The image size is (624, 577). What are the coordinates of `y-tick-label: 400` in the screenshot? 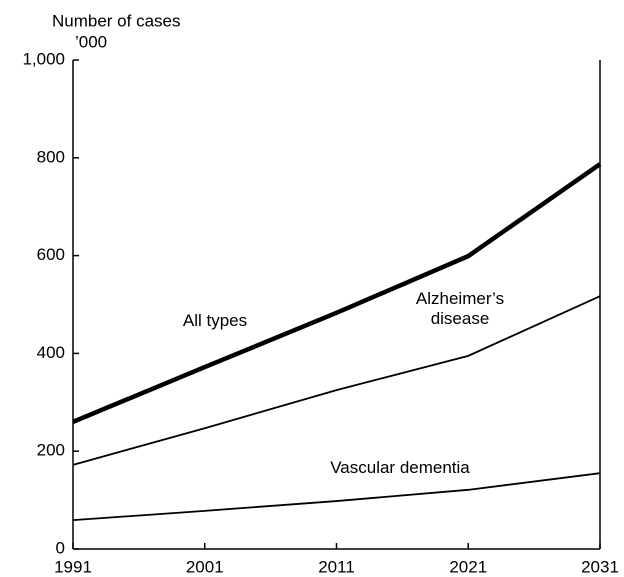 It's located at (51, 352).